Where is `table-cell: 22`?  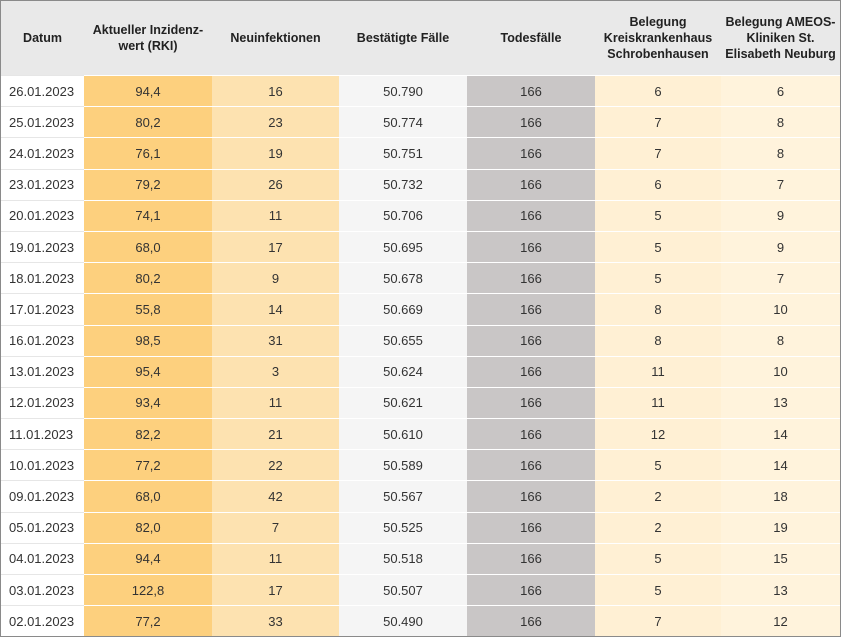 table-cell: 22 is located at coordinates (275, 465).